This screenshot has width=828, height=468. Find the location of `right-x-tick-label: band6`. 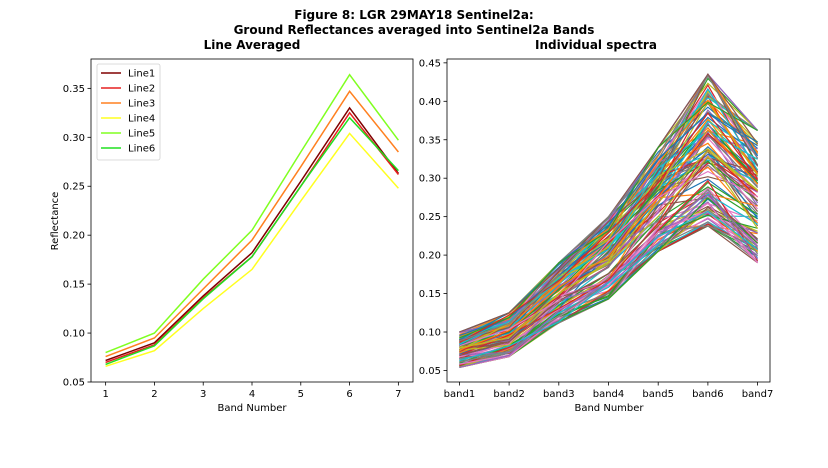

right-x-tick-label: band6 is located at coordinates (708, 394).